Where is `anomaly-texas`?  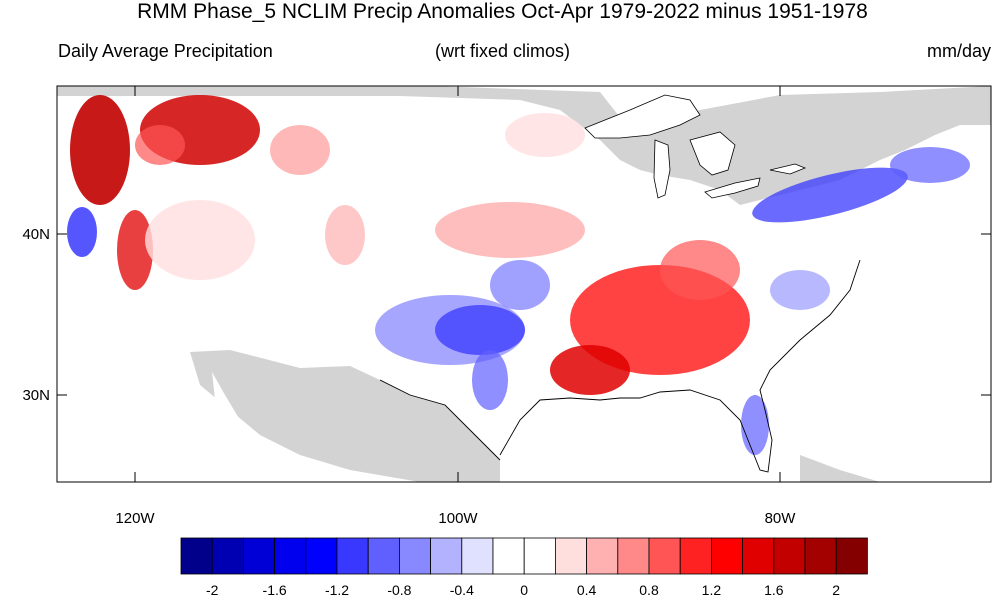
anomaly-texas is located at coordinates (480, 330).